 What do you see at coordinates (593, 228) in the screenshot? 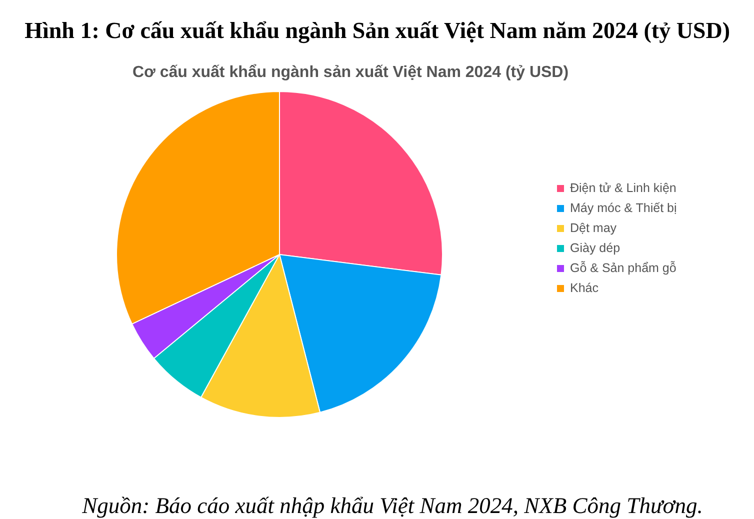
I see `legend-label: Dệt may` at bounding box center [593, 228].